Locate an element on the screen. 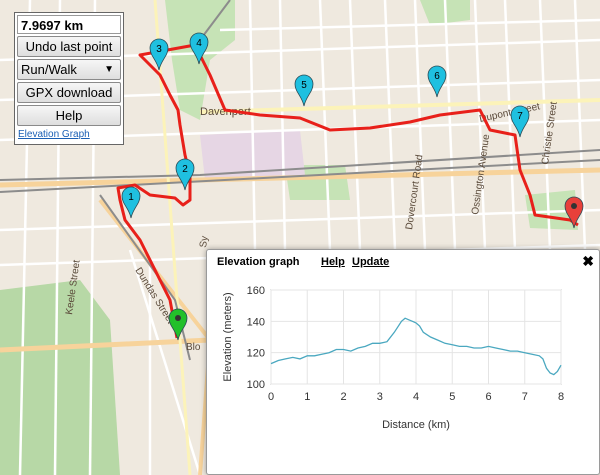 This screenshot has height=475, width=600. marker-label: 4 is located at coordinates (199, 43).